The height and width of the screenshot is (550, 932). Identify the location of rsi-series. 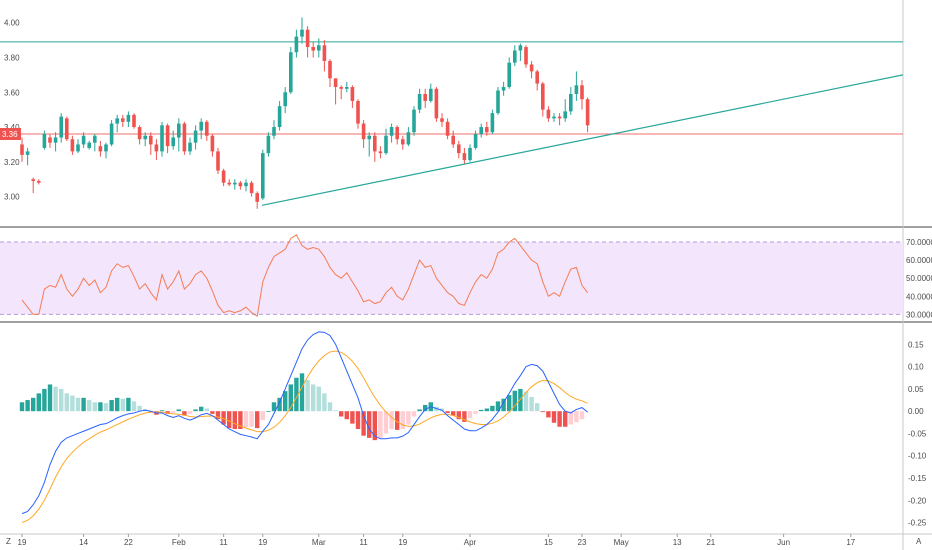
(304, 276).